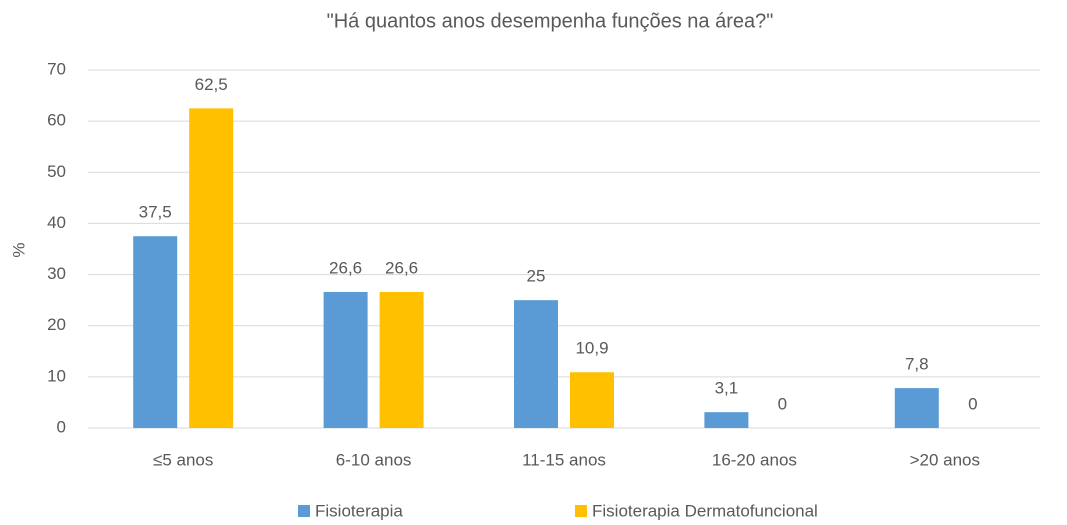 Image resolution: width=1067 pixels, height=525 pixels. Describe the element at coordinates (56, 324) in the screenshot. I see `y-tick-label: 20` at that location.